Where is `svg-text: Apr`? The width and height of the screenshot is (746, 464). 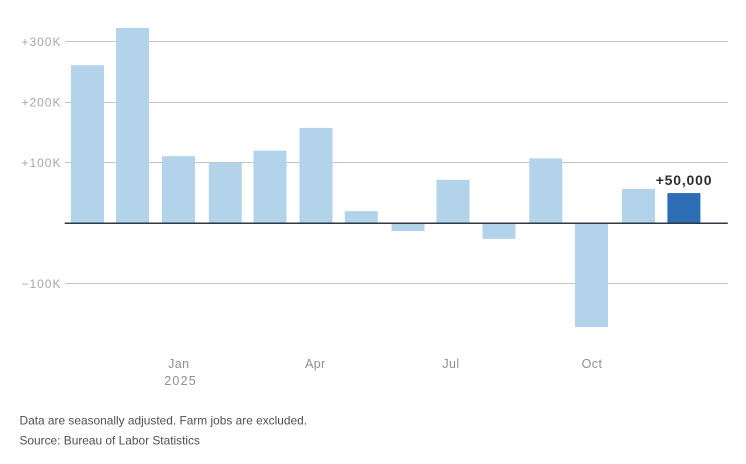
svg-text: Apr is located at coordinates (315, 364).